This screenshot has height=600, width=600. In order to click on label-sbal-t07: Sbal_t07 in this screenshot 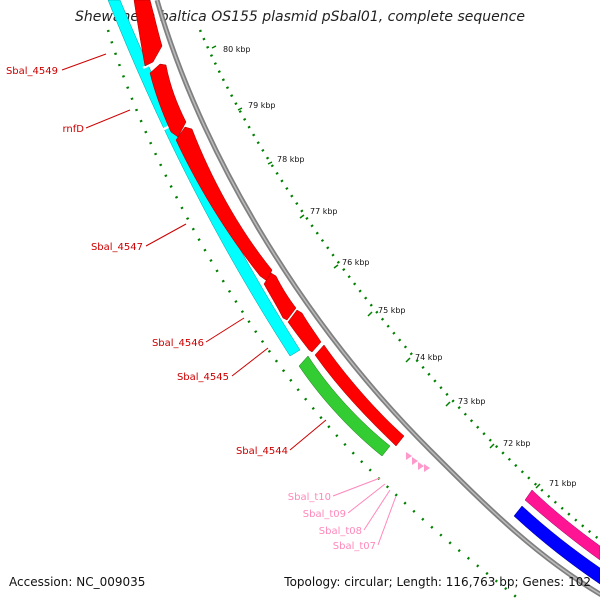, I will do `click(354, 546)`.